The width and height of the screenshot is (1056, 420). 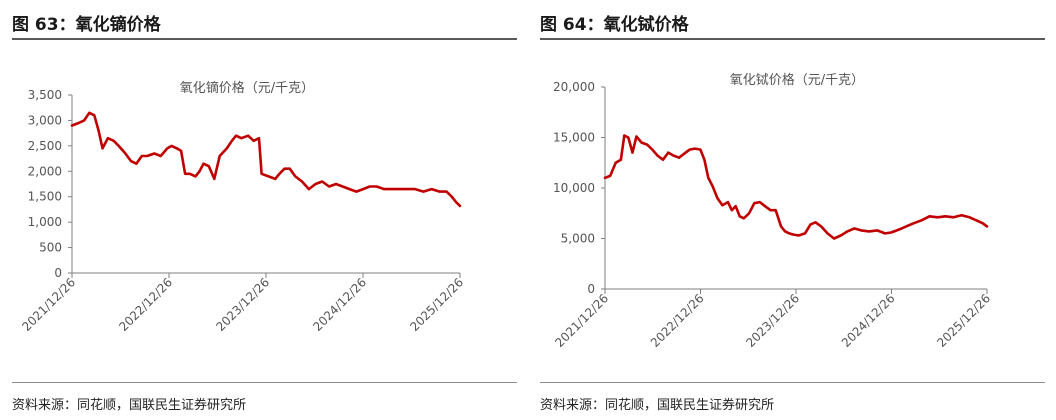 What do you see at coordinates (45, 222) in the screenshot?
I see `y-tick-label: 1,000` at bounding box center [45, 222].